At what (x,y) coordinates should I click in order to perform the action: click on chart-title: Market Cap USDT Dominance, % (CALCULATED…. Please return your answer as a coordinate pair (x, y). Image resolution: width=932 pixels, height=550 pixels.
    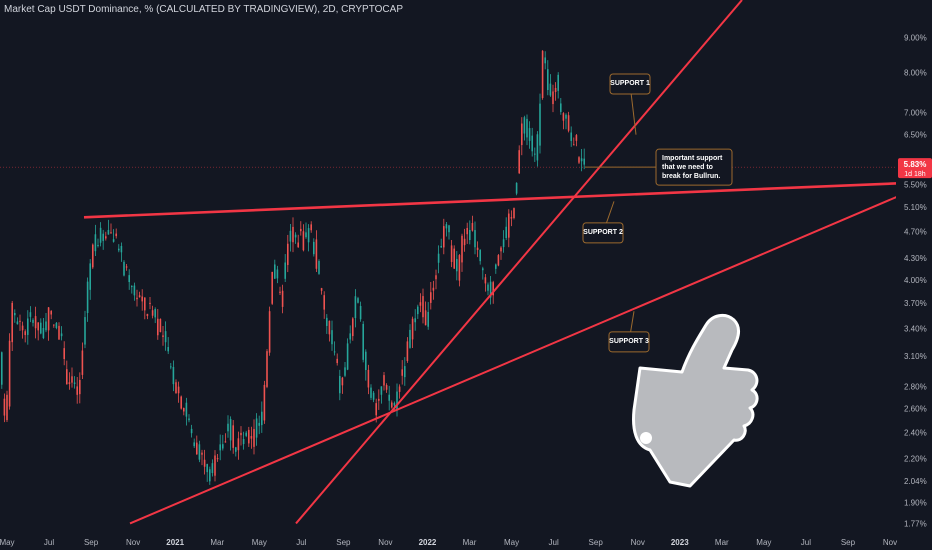
    Looking at the image, I should click on (203, 9).